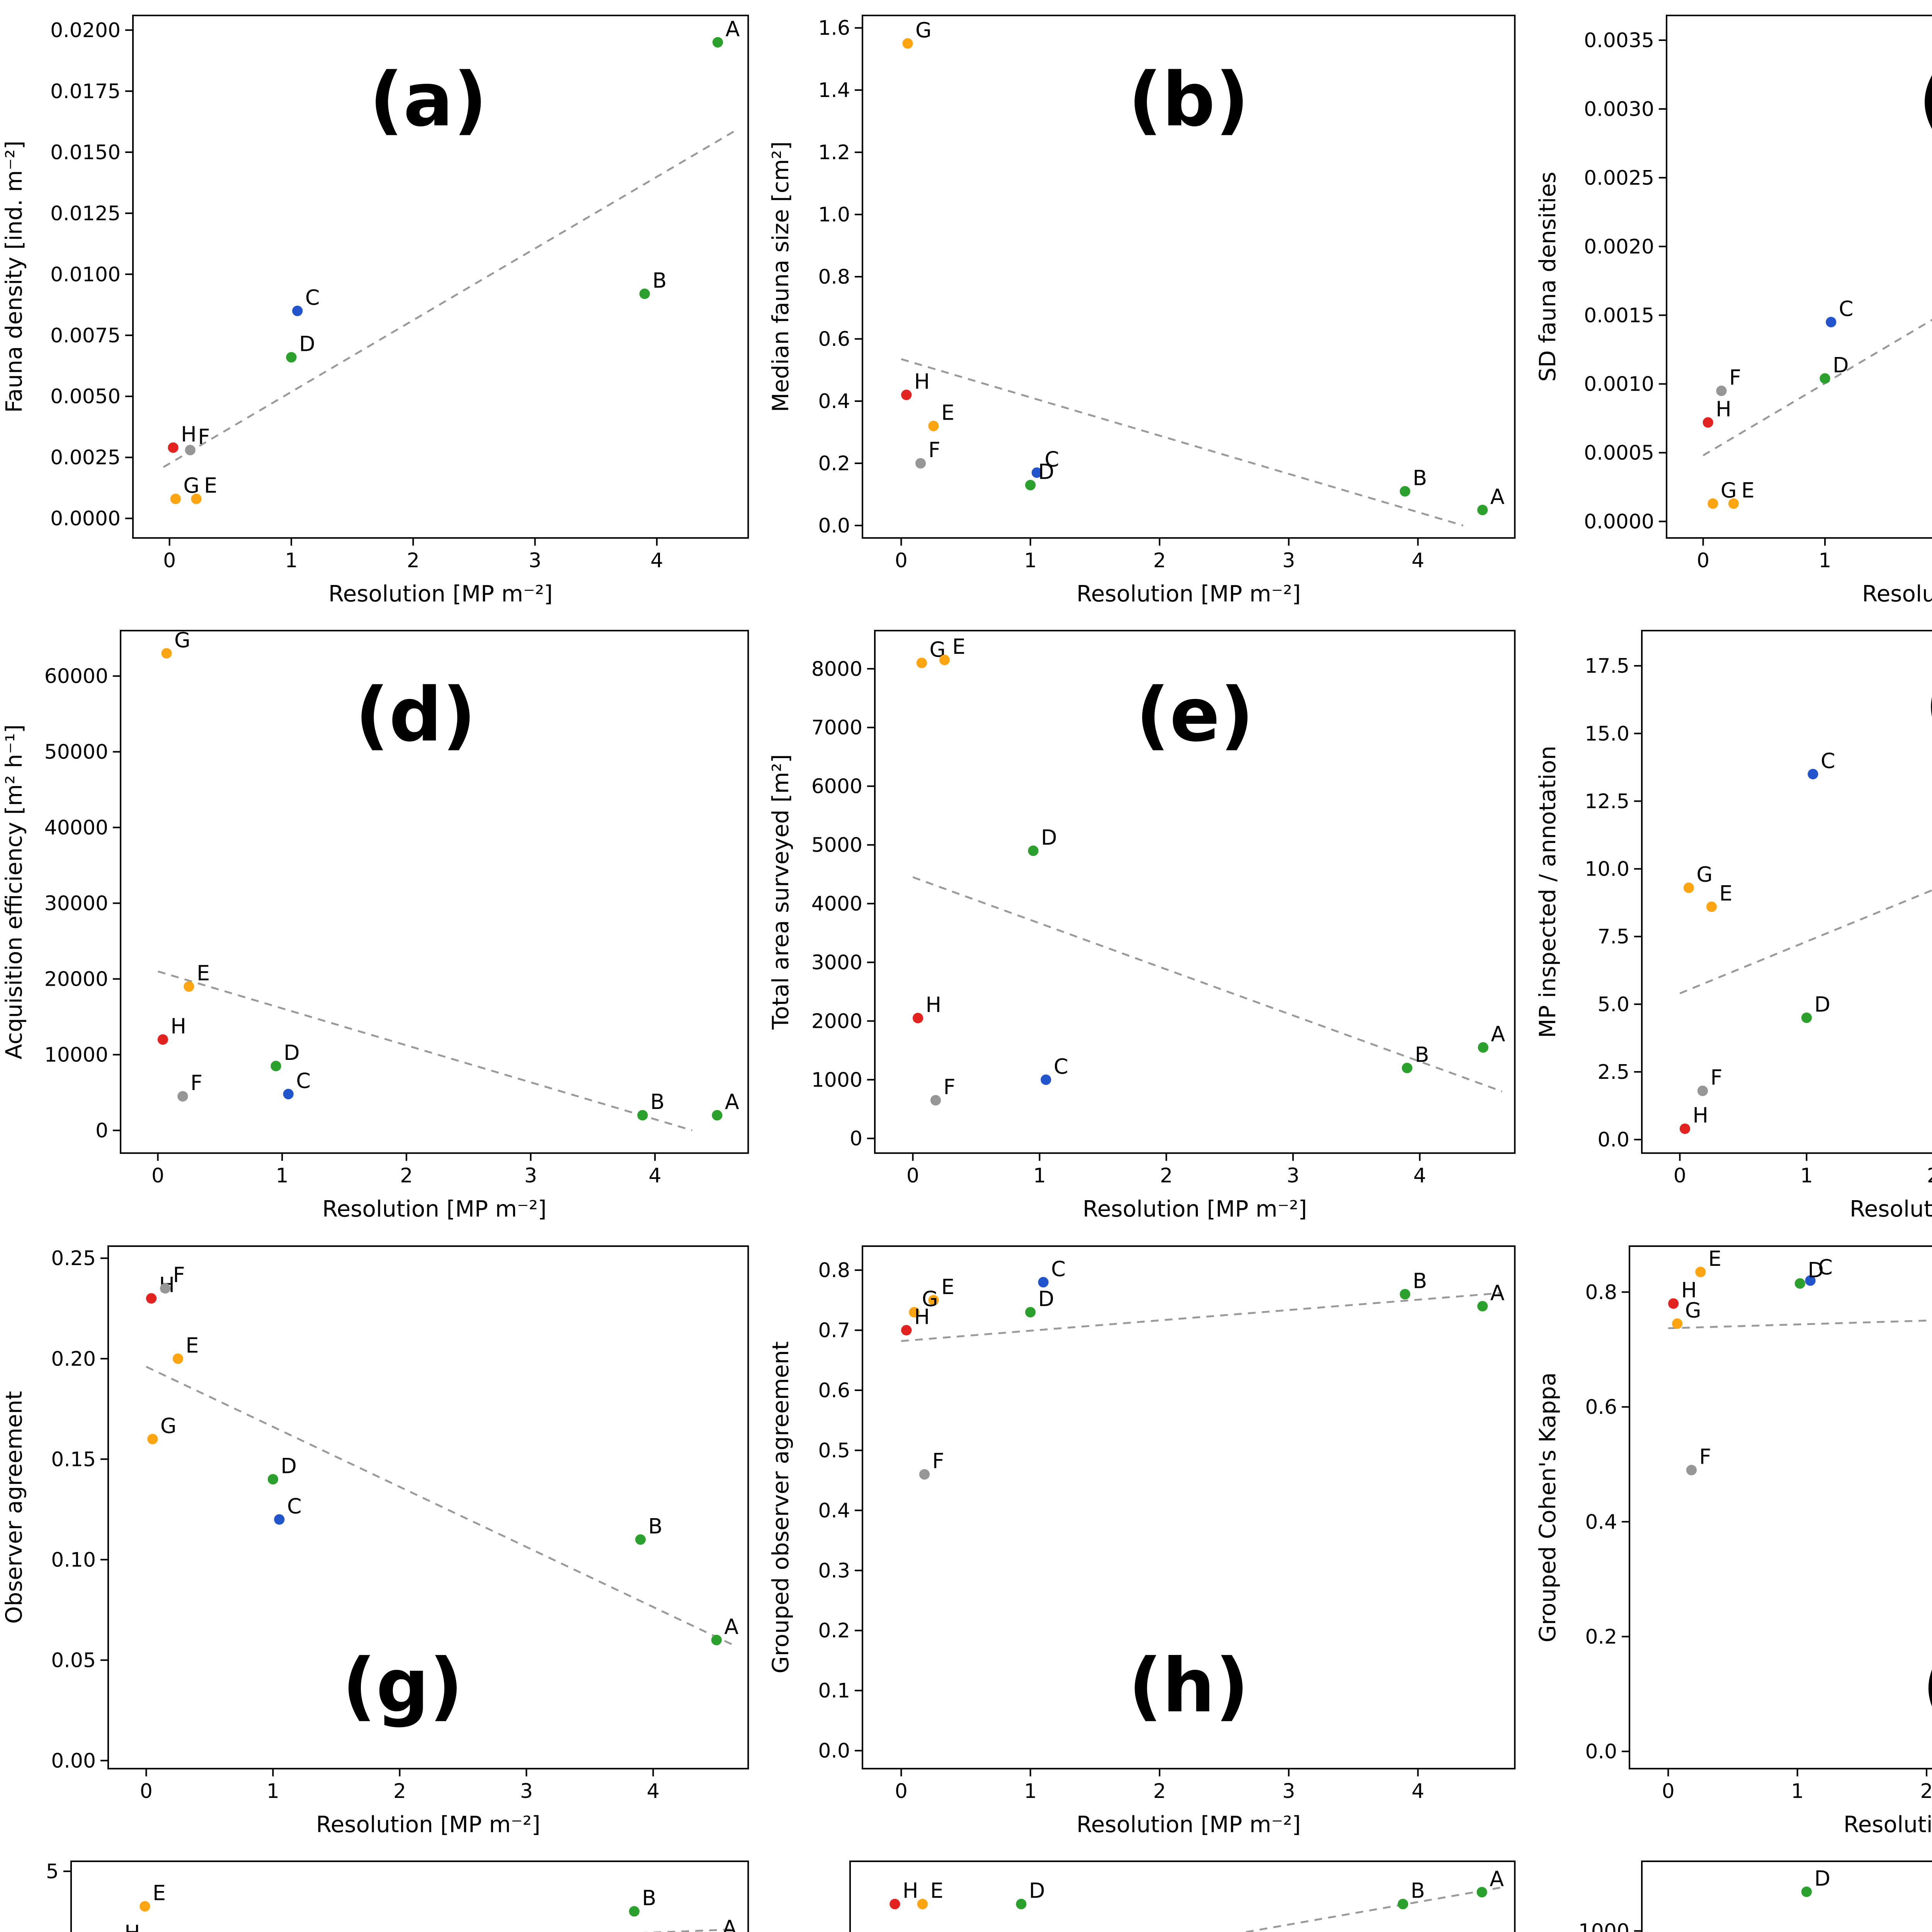 The image size is (1932, 1932). Describe the element at coordinates (1201, 1317) in the screenshot. I see `trend-line` at that location.